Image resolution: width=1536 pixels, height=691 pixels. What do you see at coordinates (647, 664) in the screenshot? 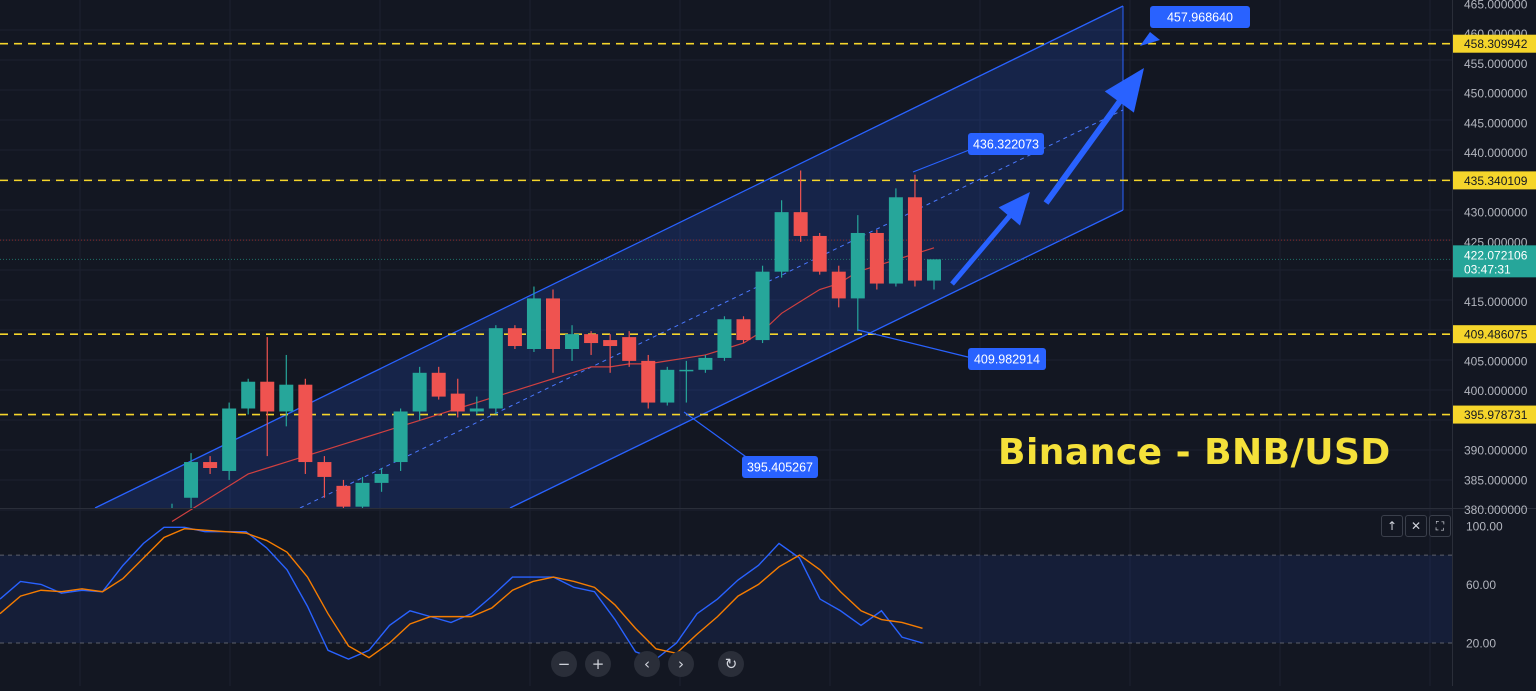
I see `scroll-left-button: ‹` at bounding box center [647, 664].